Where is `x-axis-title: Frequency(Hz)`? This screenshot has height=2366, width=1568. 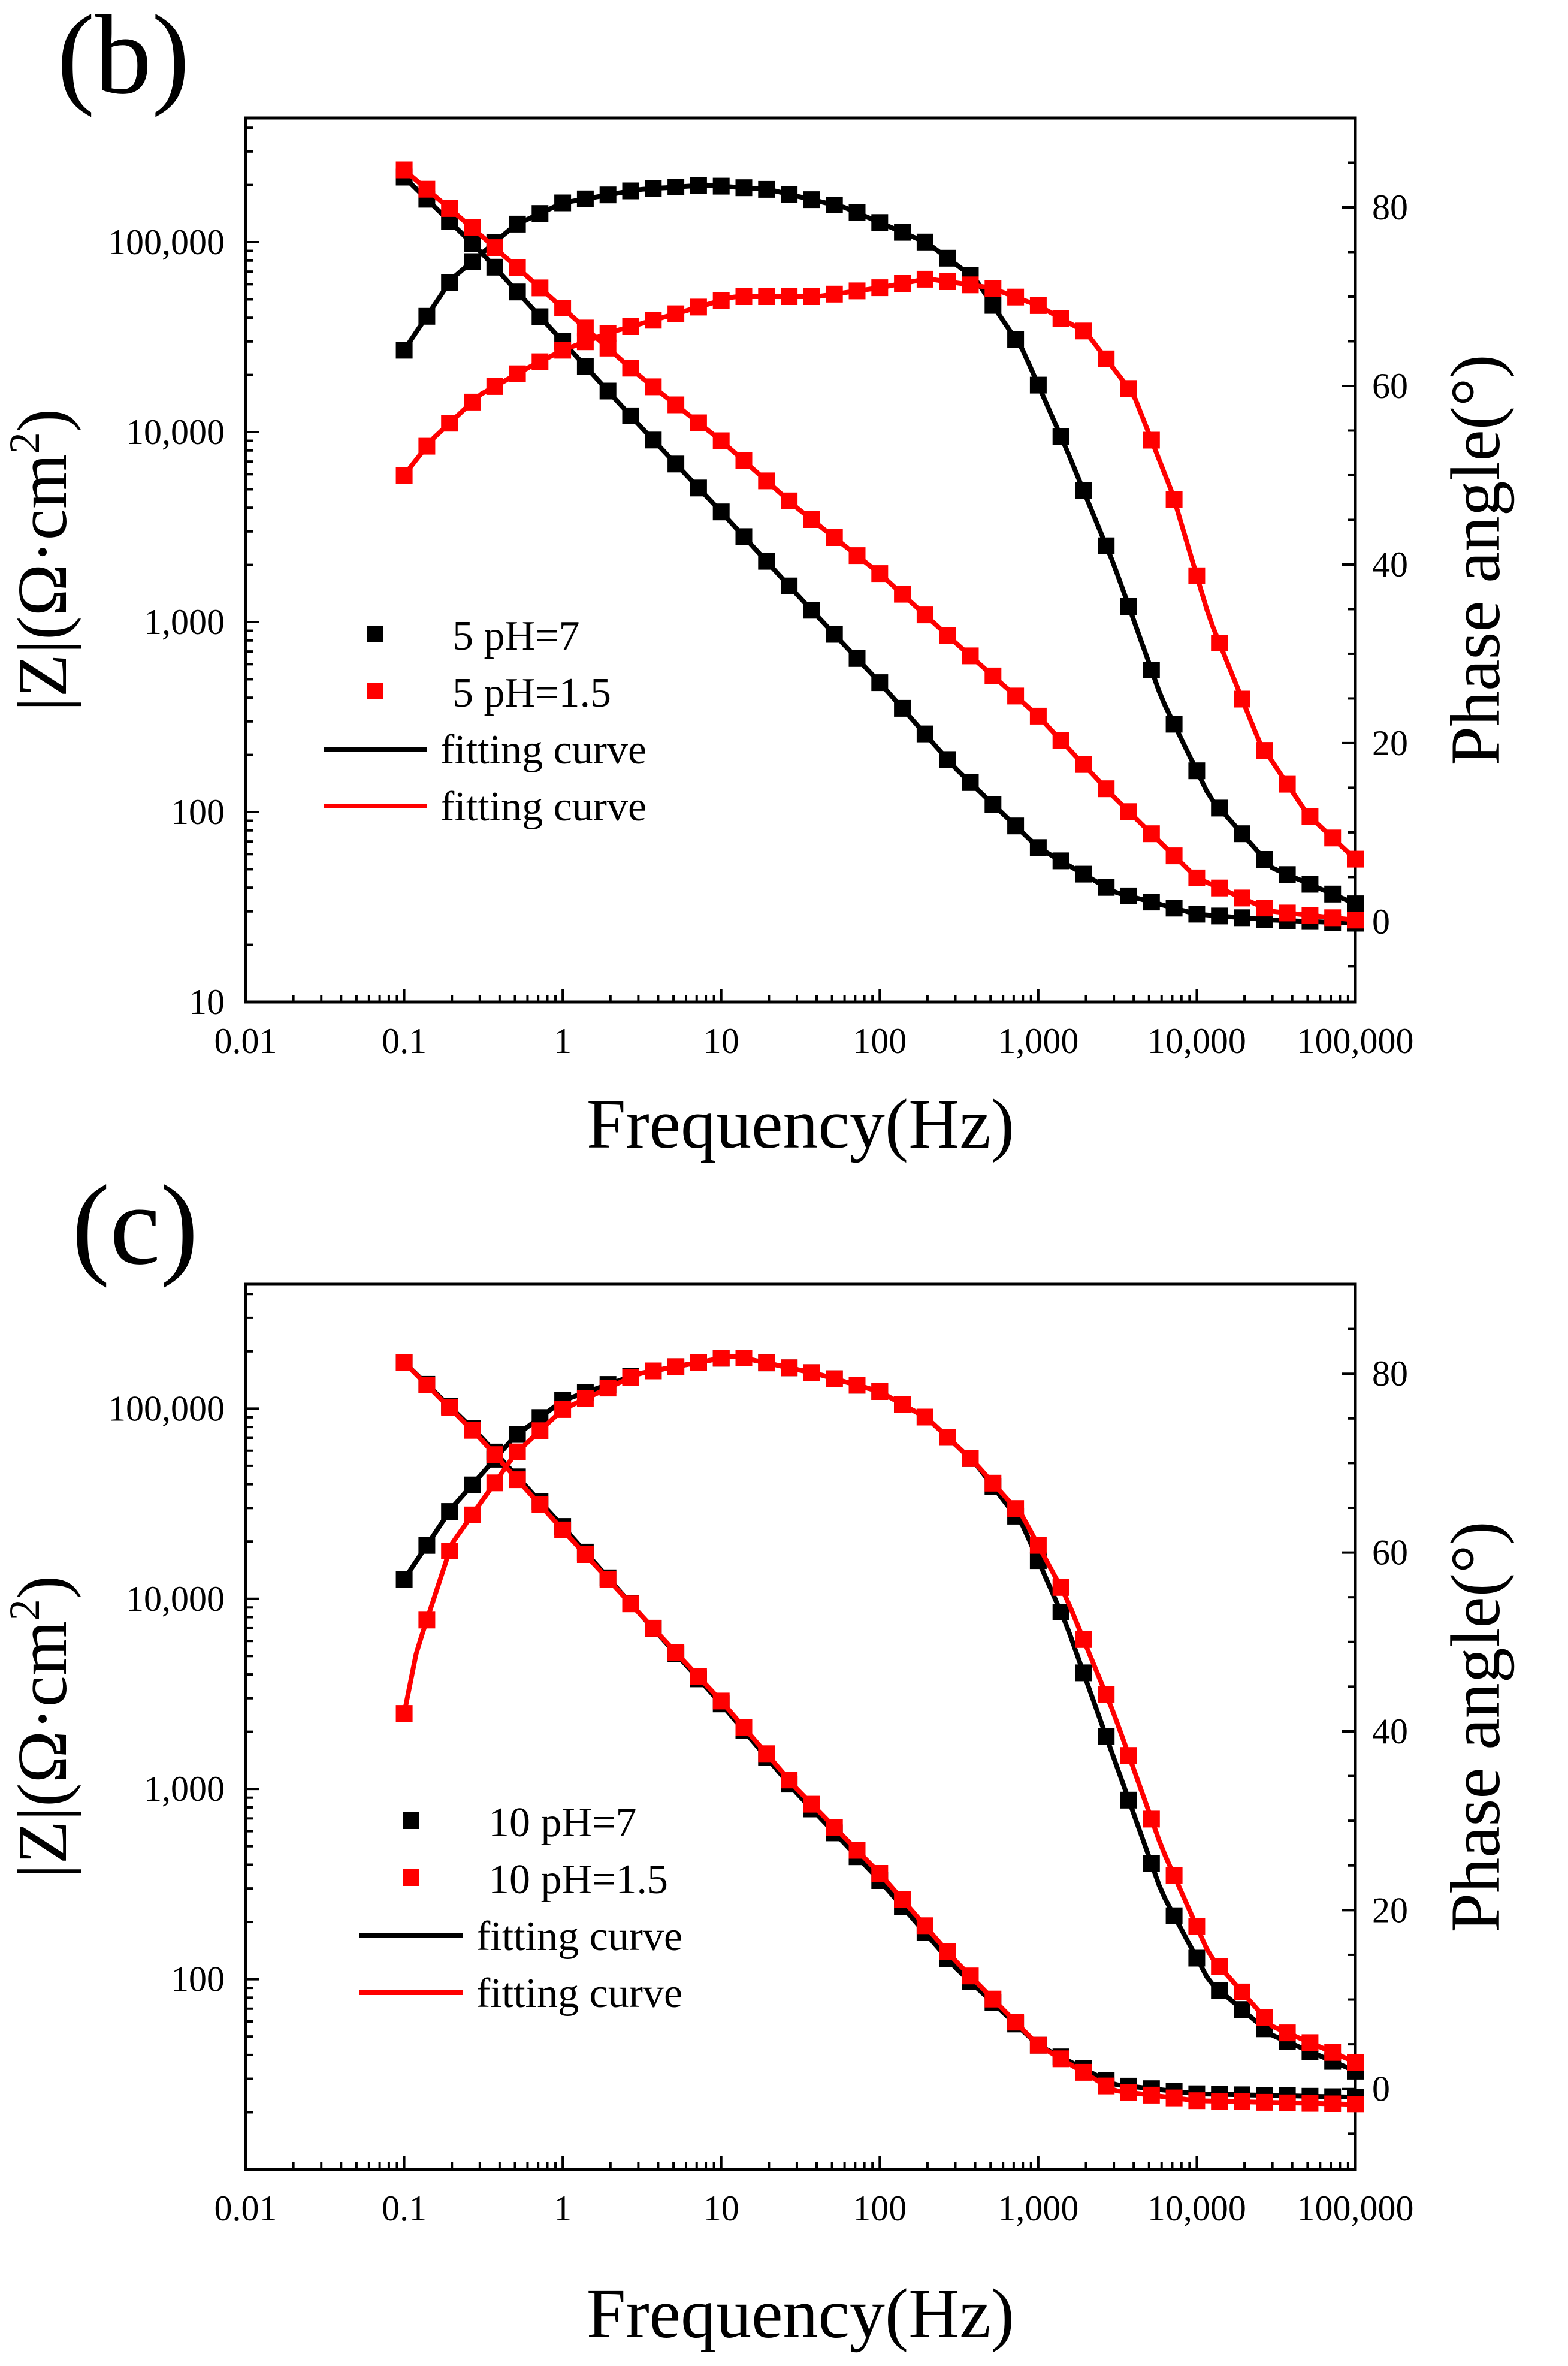 x-axis-title: Frequency(Hz) is located at coordinates (801, 1124).